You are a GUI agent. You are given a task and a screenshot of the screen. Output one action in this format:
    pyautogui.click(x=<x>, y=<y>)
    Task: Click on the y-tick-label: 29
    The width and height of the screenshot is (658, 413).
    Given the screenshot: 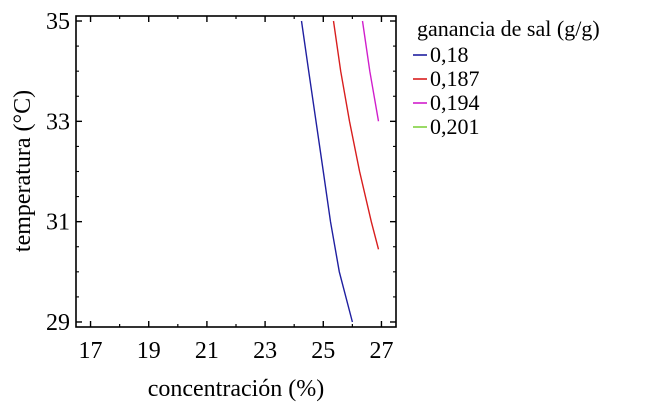 What is the action you would take?
    pyautogui.click(x=58, y=323)
    